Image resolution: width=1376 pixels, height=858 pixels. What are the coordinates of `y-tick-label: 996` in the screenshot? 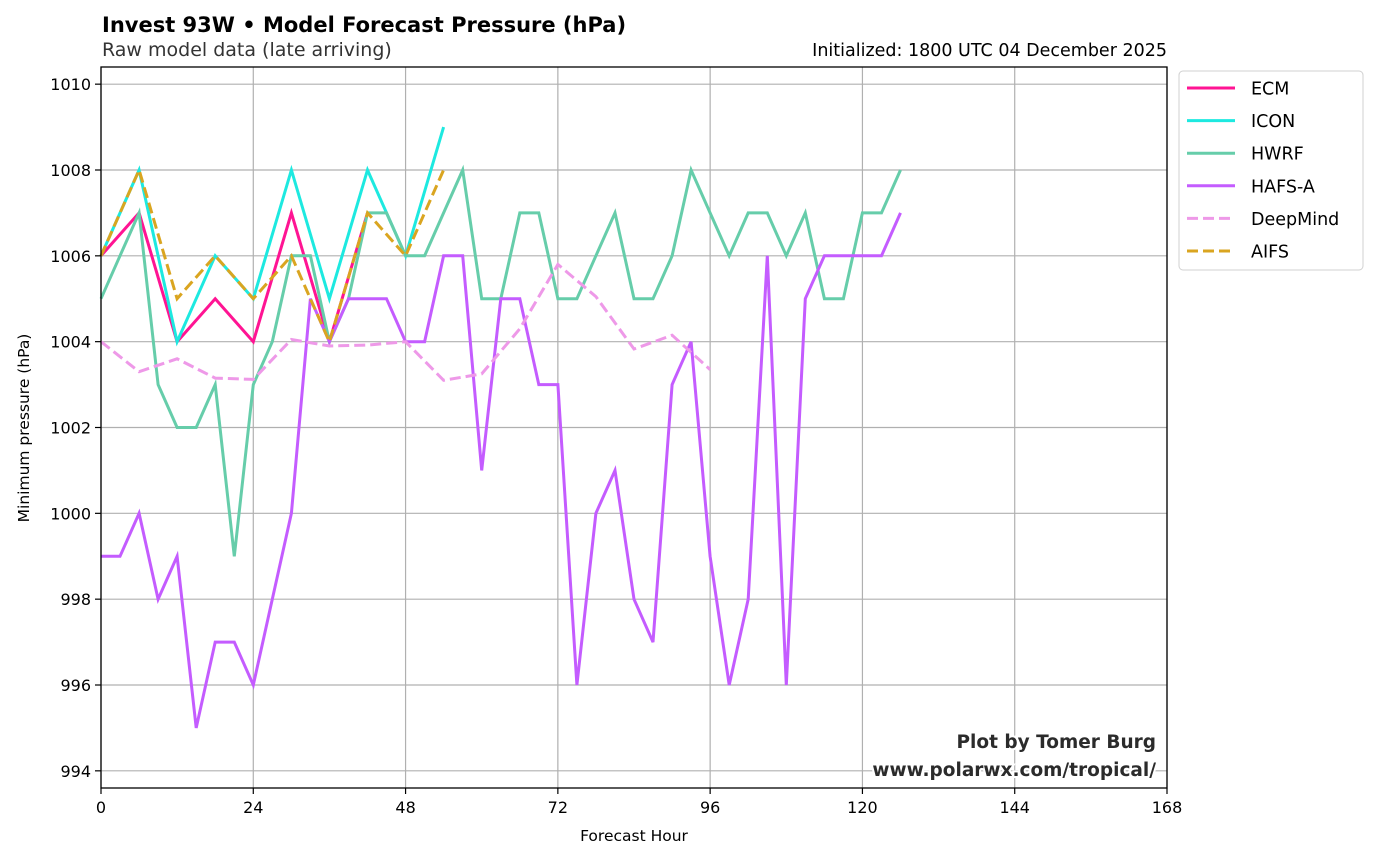 It's located at (75, 685).